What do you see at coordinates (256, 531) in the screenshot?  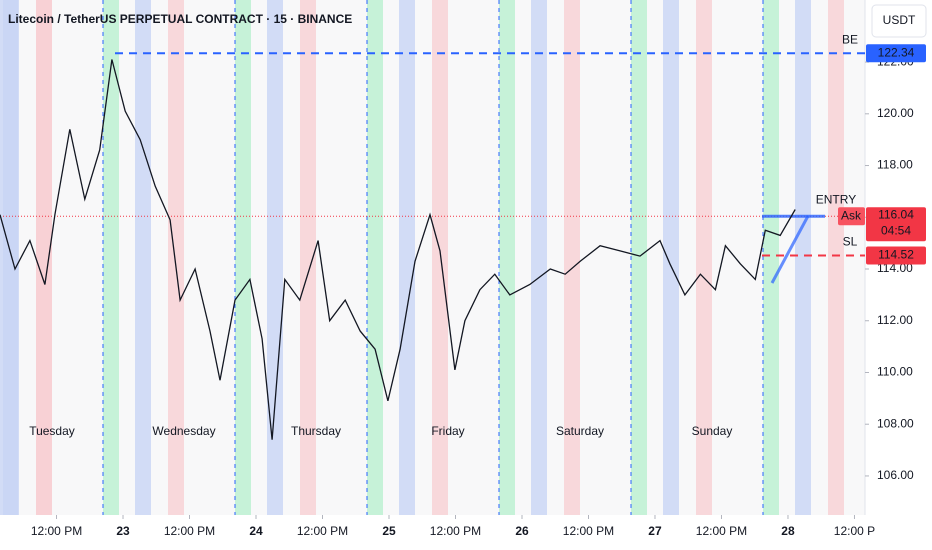 I see `x-tick-label: 24` at bounding box center [256, 531].